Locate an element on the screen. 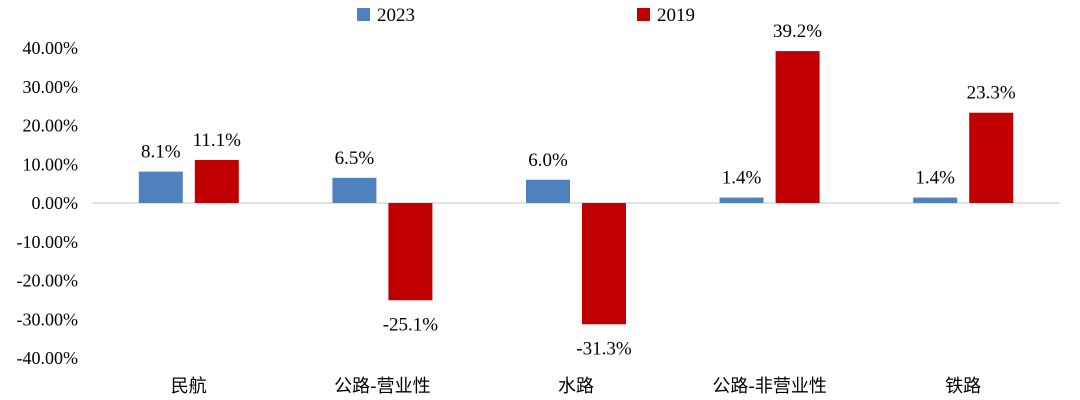 This screenshot has height=400, width=1080. data-label-2019-2: -31.3% is located at coordinates (604, 348).